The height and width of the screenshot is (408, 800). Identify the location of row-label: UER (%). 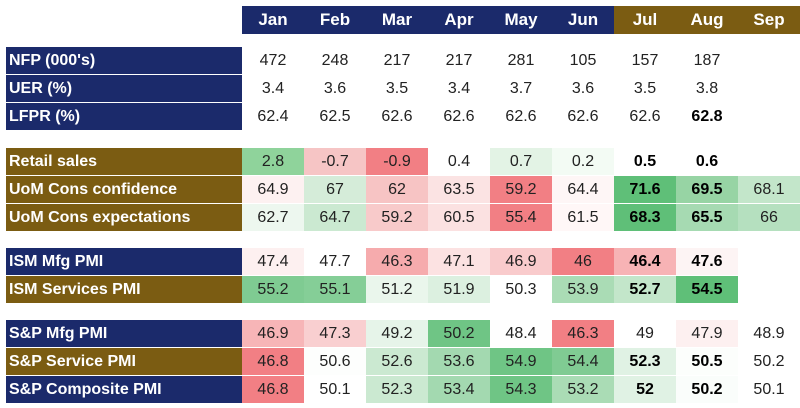
(124, 88).